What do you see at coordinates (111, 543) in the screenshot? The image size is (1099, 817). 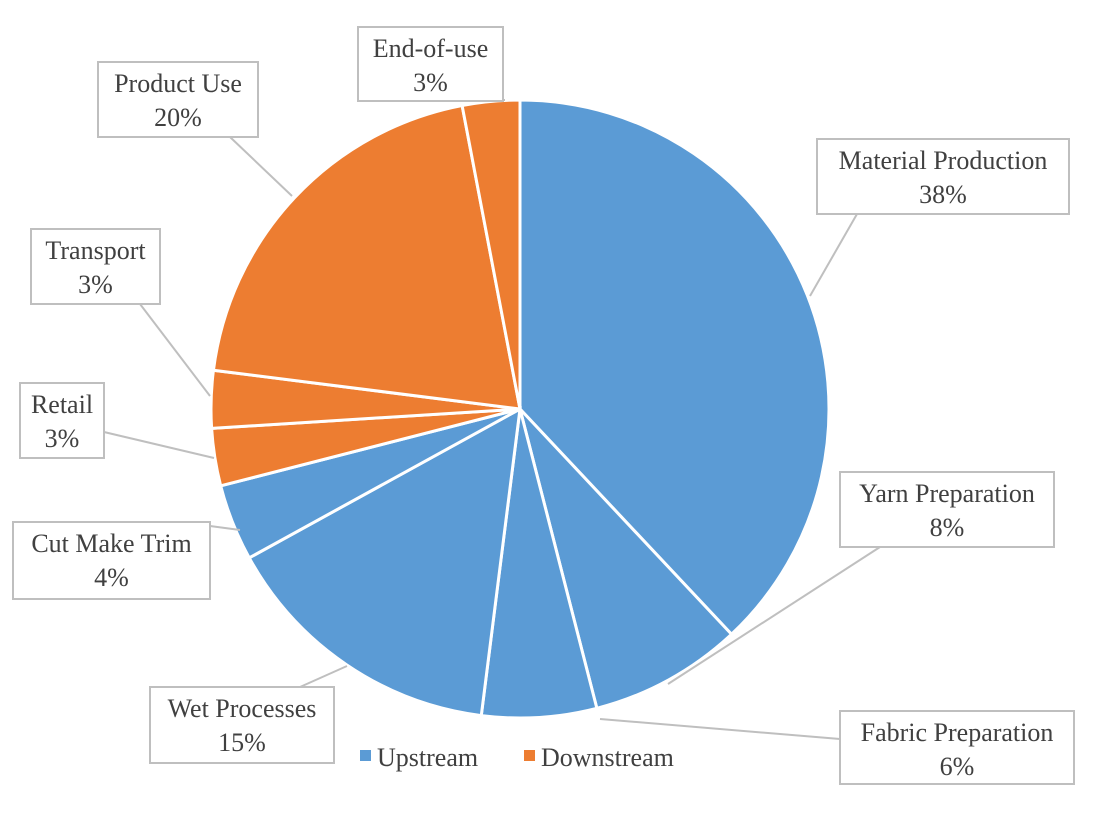 I see `slice-label: Cut Make Trim` at bounding box center [111, 543].